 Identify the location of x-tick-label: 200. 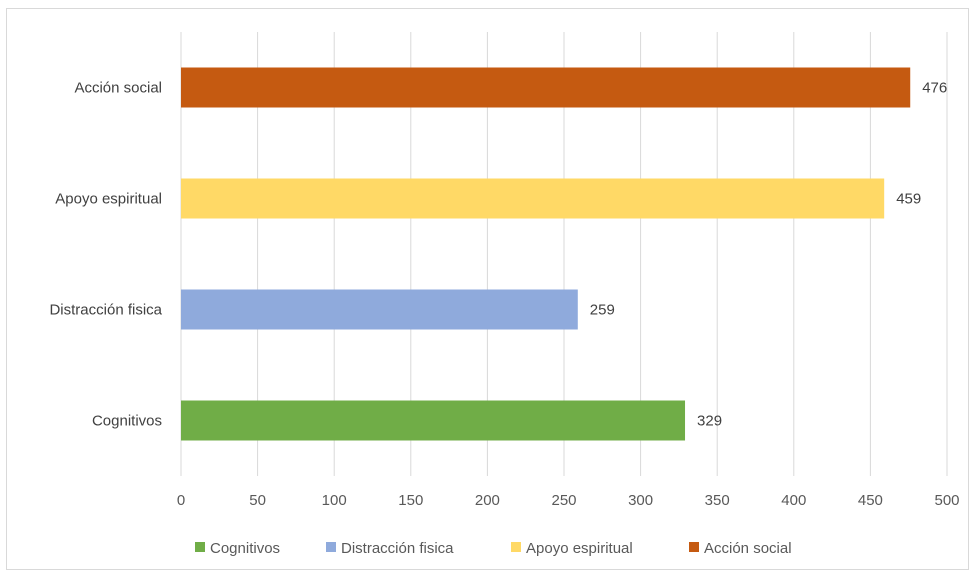
(487, 500).